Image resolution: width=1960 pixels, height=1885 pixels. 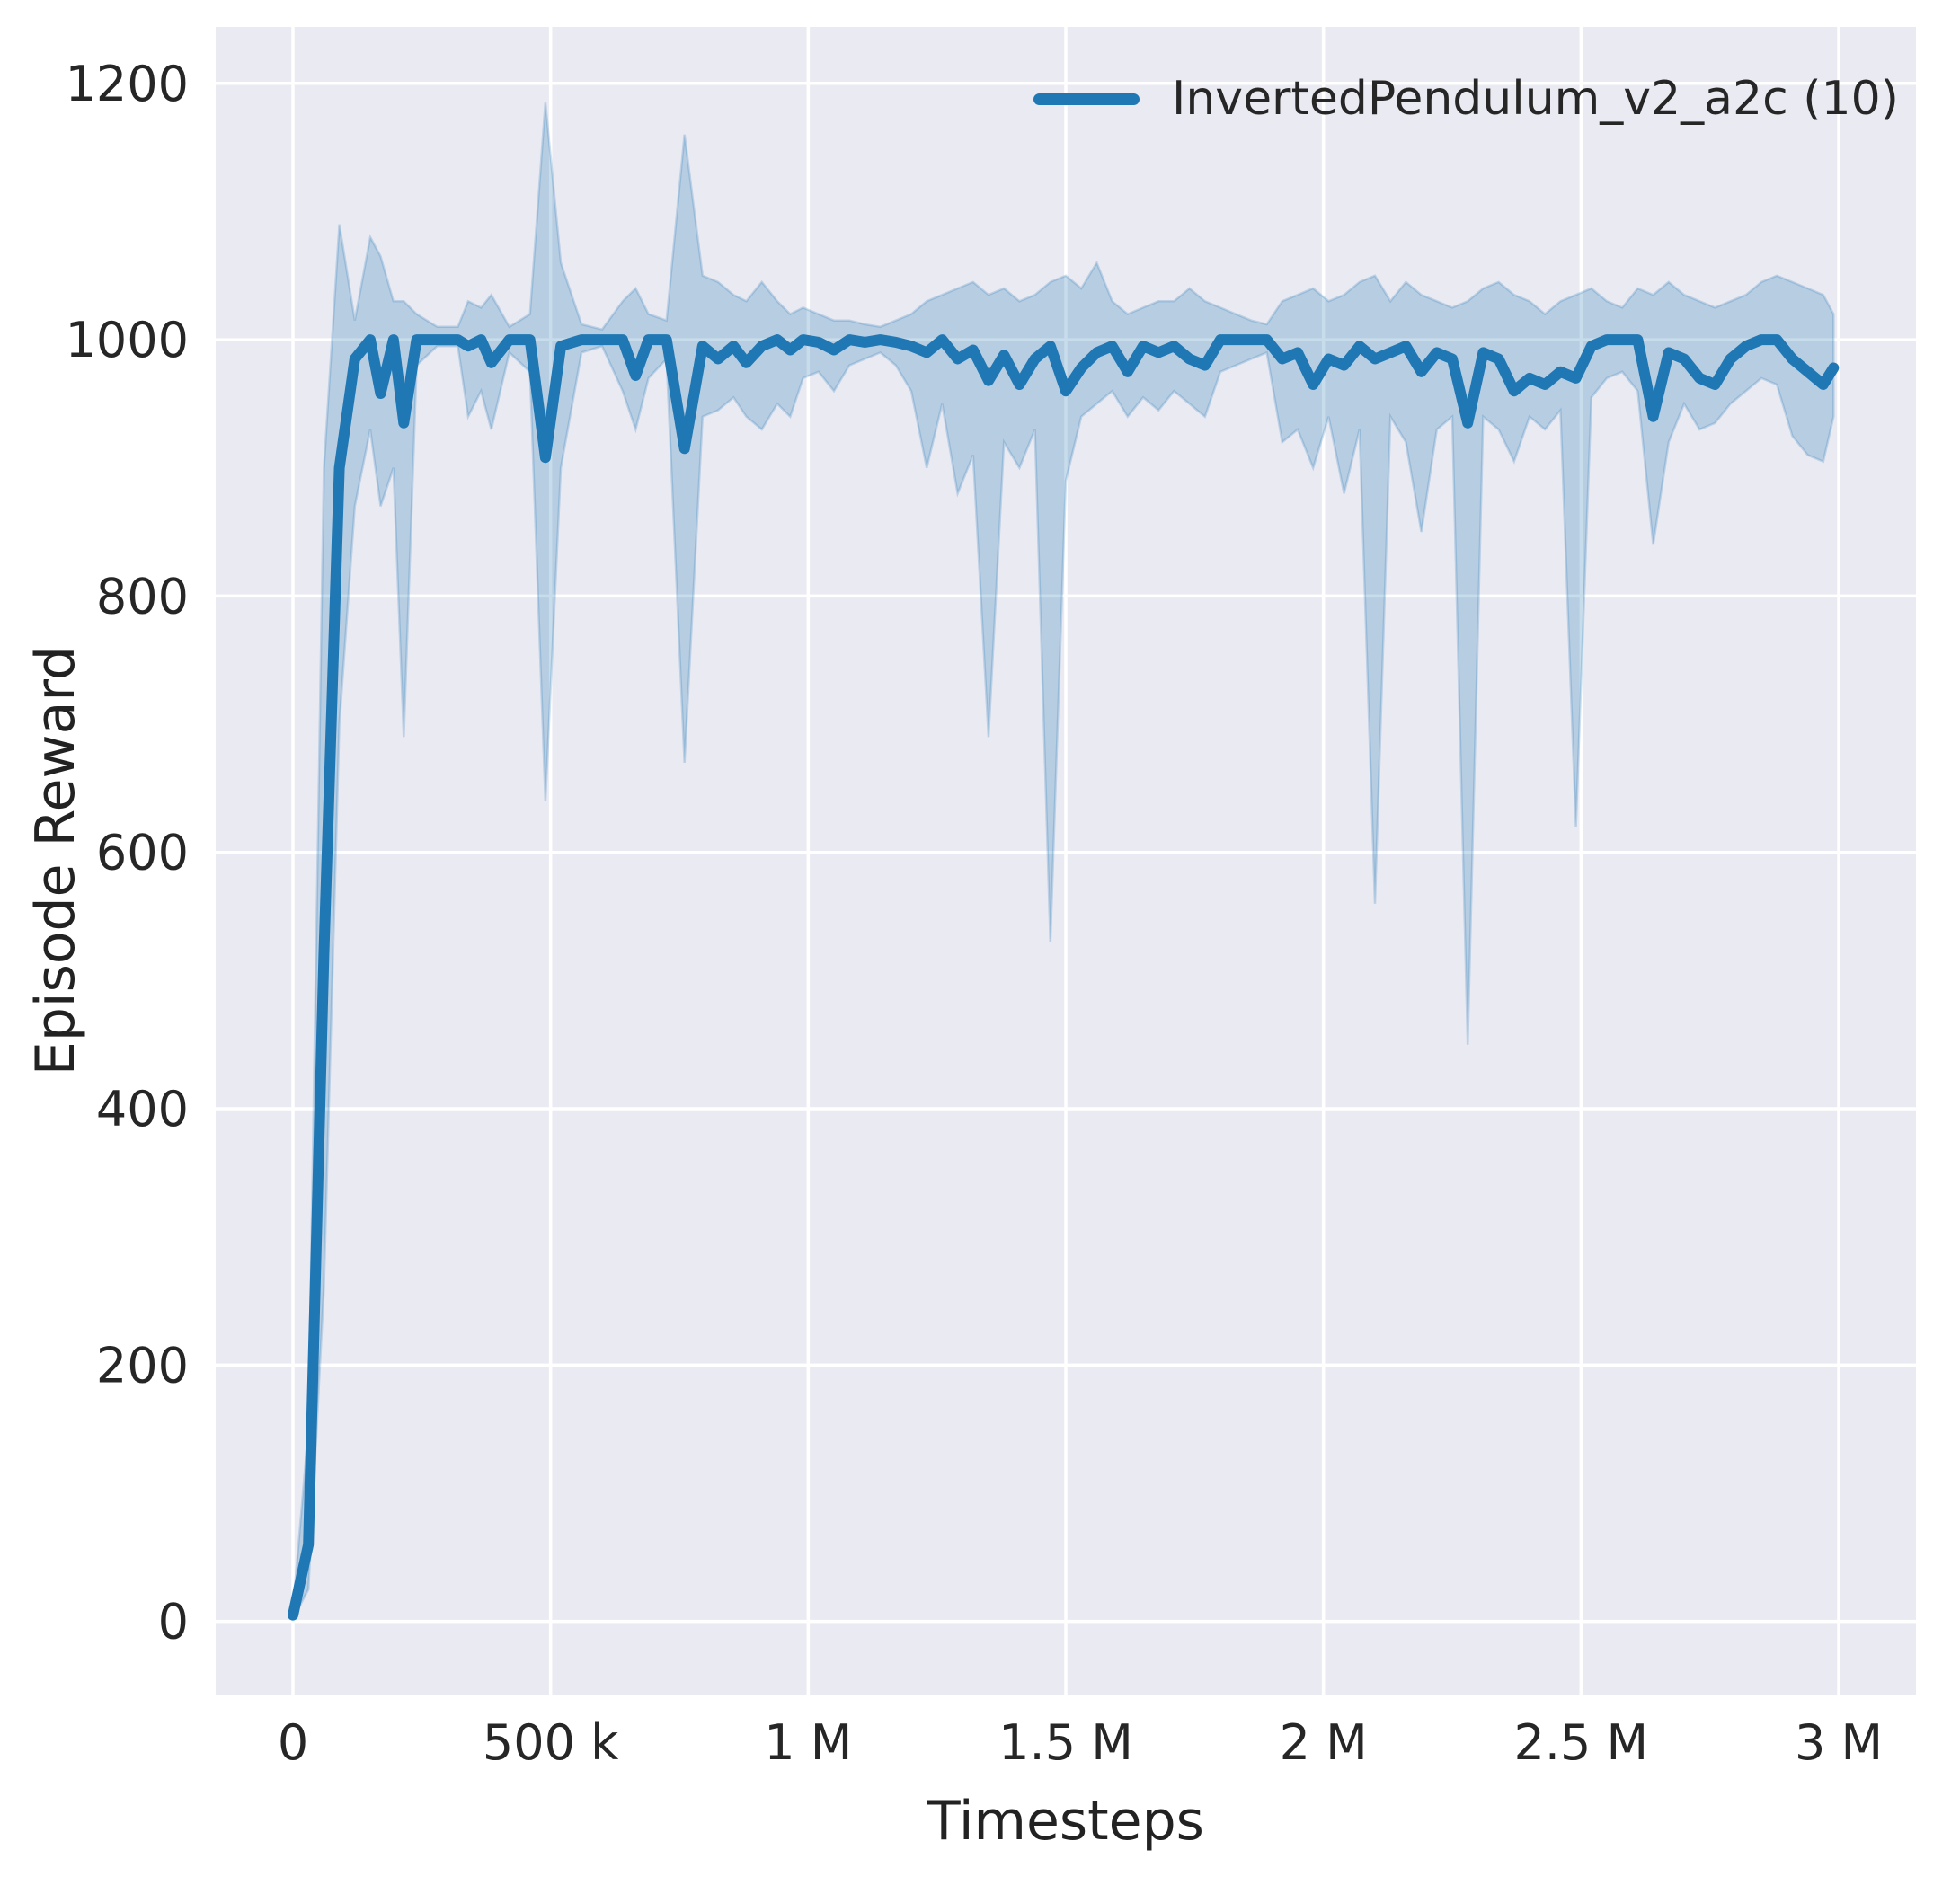 I want to click on y-tick-label: 1200, so click(x=128, y=84).